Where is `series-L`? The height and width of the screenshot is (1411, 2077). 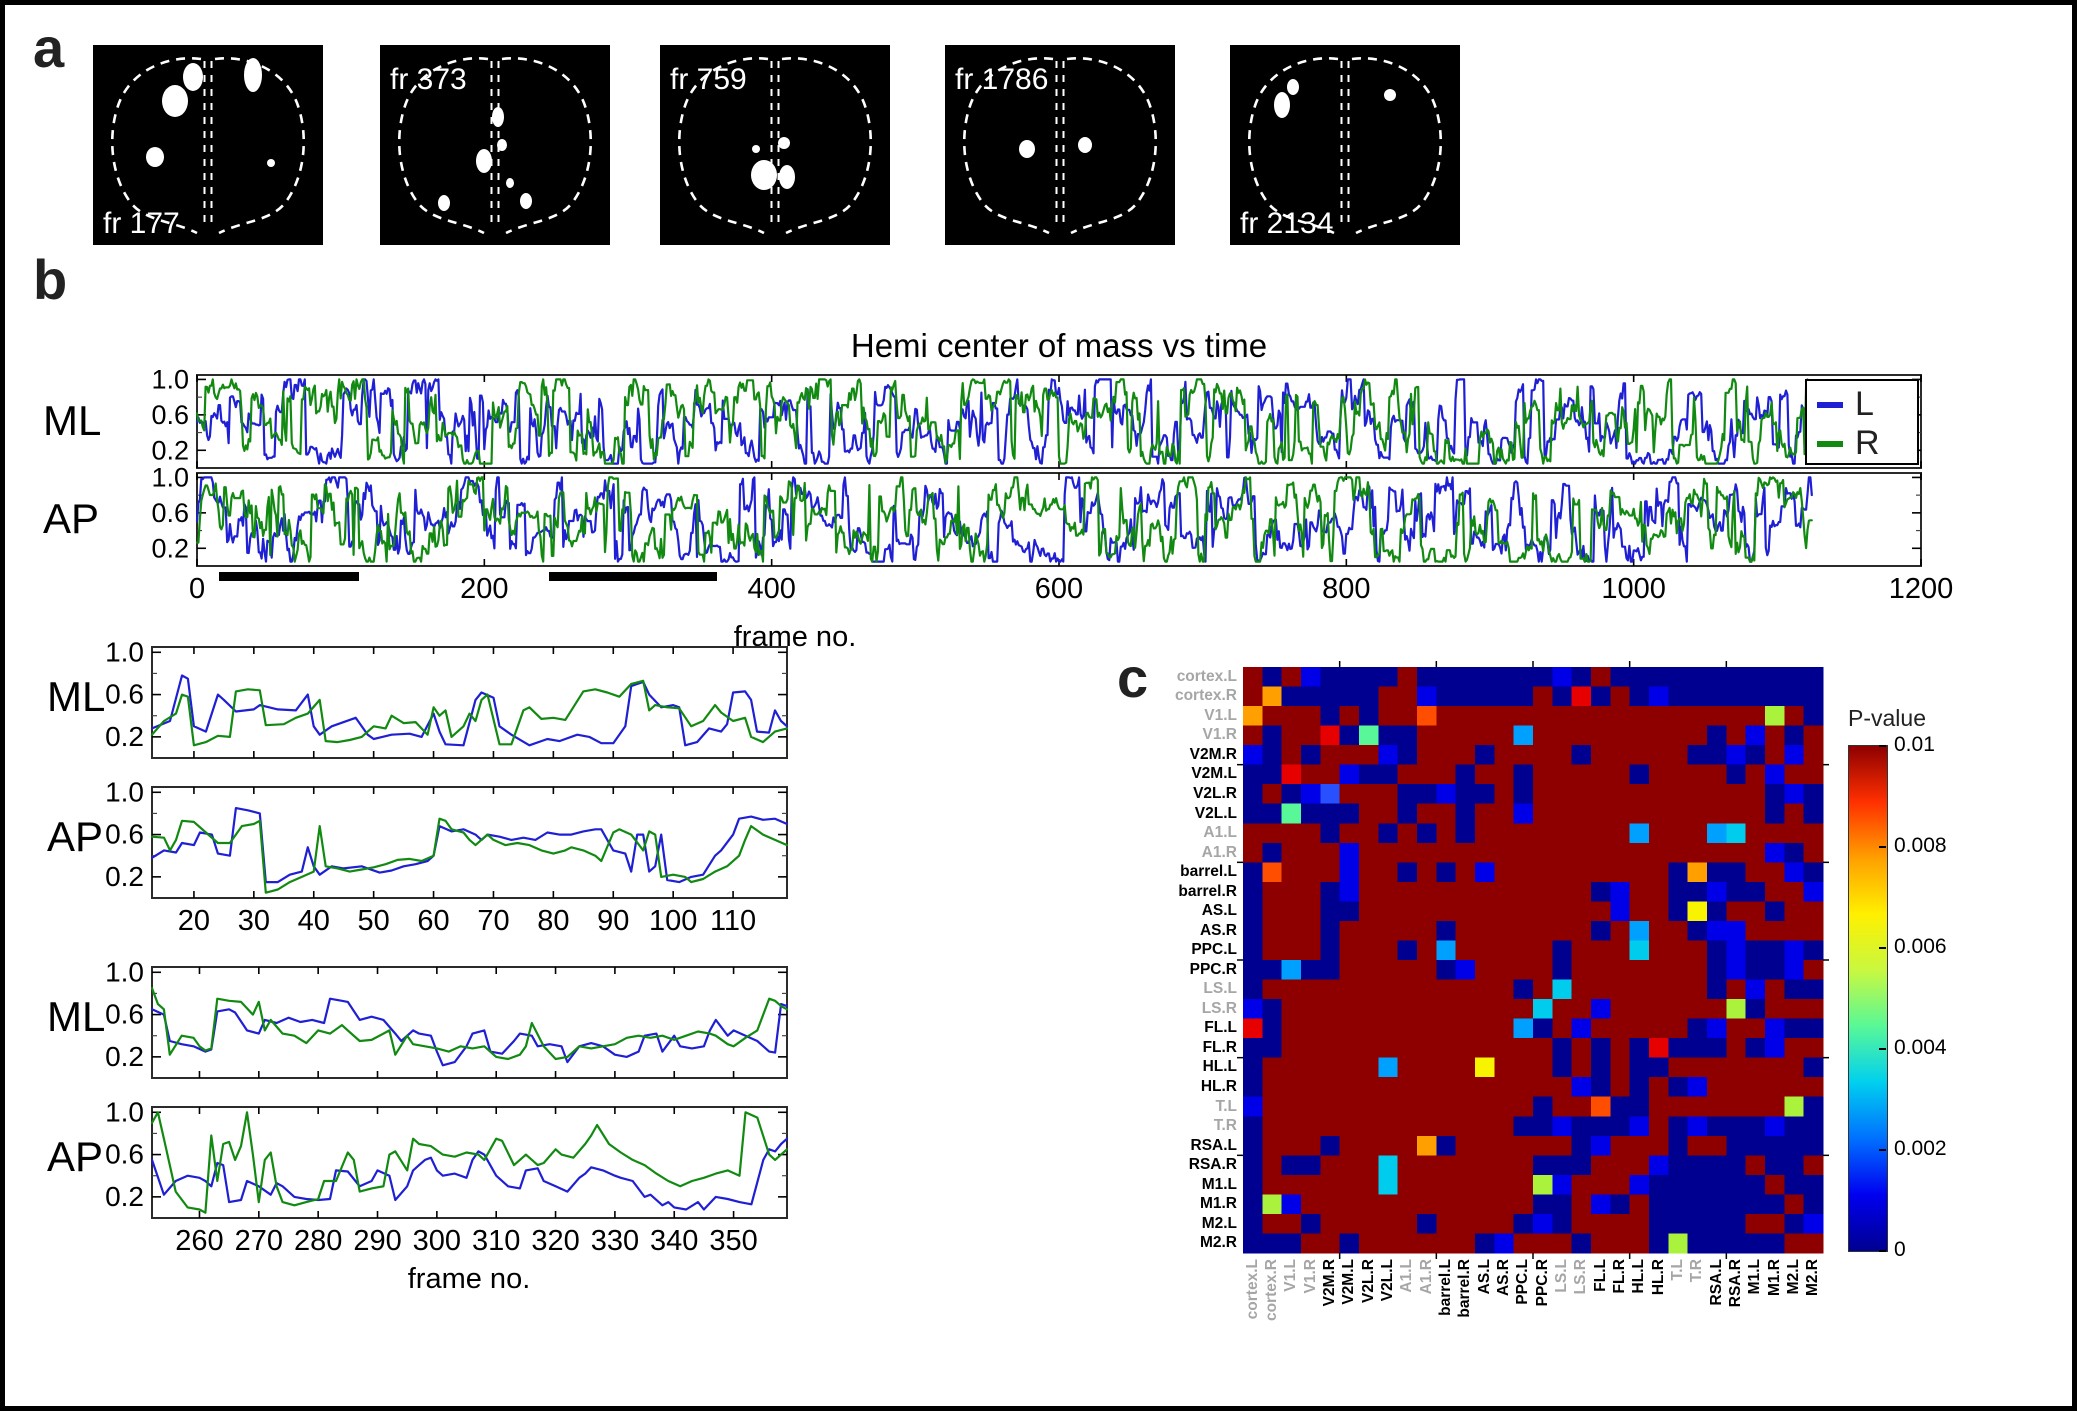 series-L is located at coordinates (1004, 421).